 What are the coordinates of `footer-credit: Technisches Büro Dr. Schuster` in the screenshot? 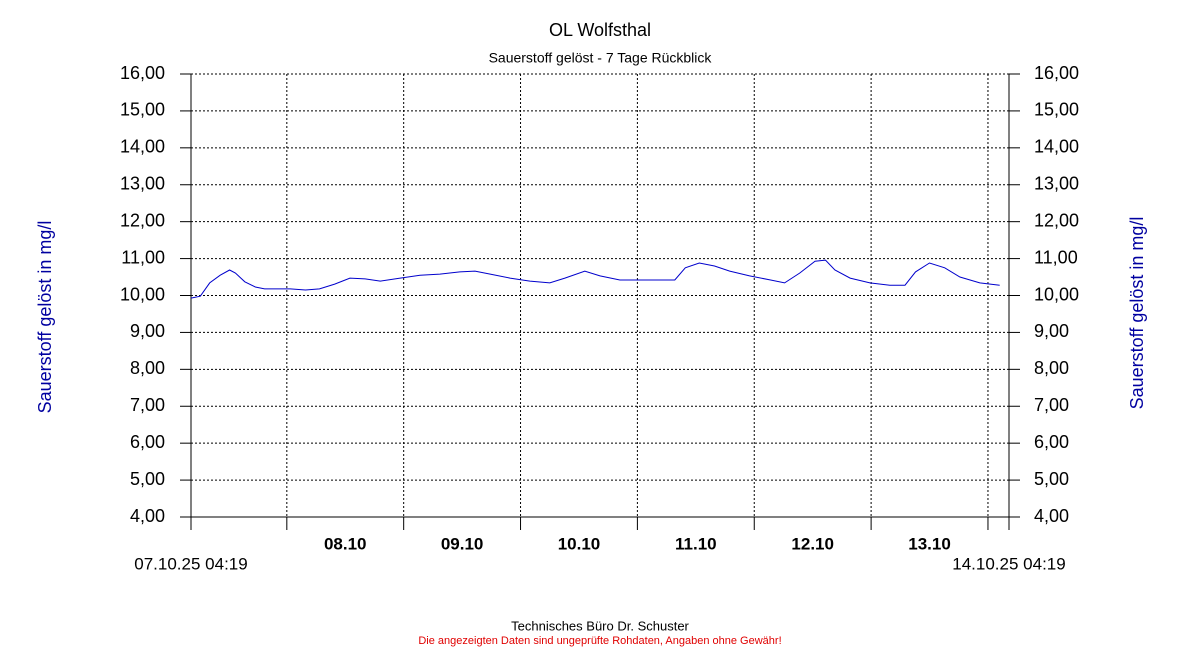 It's located at (600, 625).